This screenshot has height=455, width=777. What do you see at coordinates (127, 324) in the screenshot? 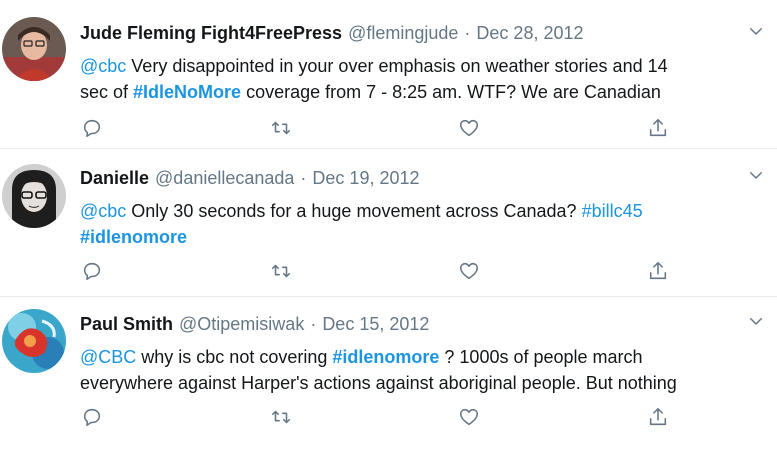
I see `author-name: Paul Smith` at bounding box center [127, 324].